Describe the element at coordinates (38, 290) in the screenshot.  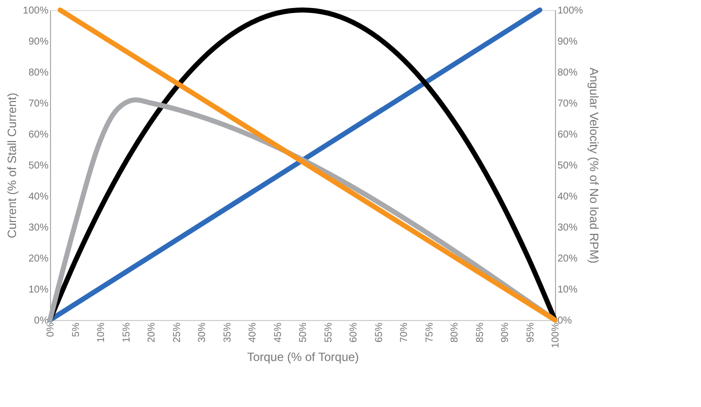
I see `y-tick-label: 10%` at that location.